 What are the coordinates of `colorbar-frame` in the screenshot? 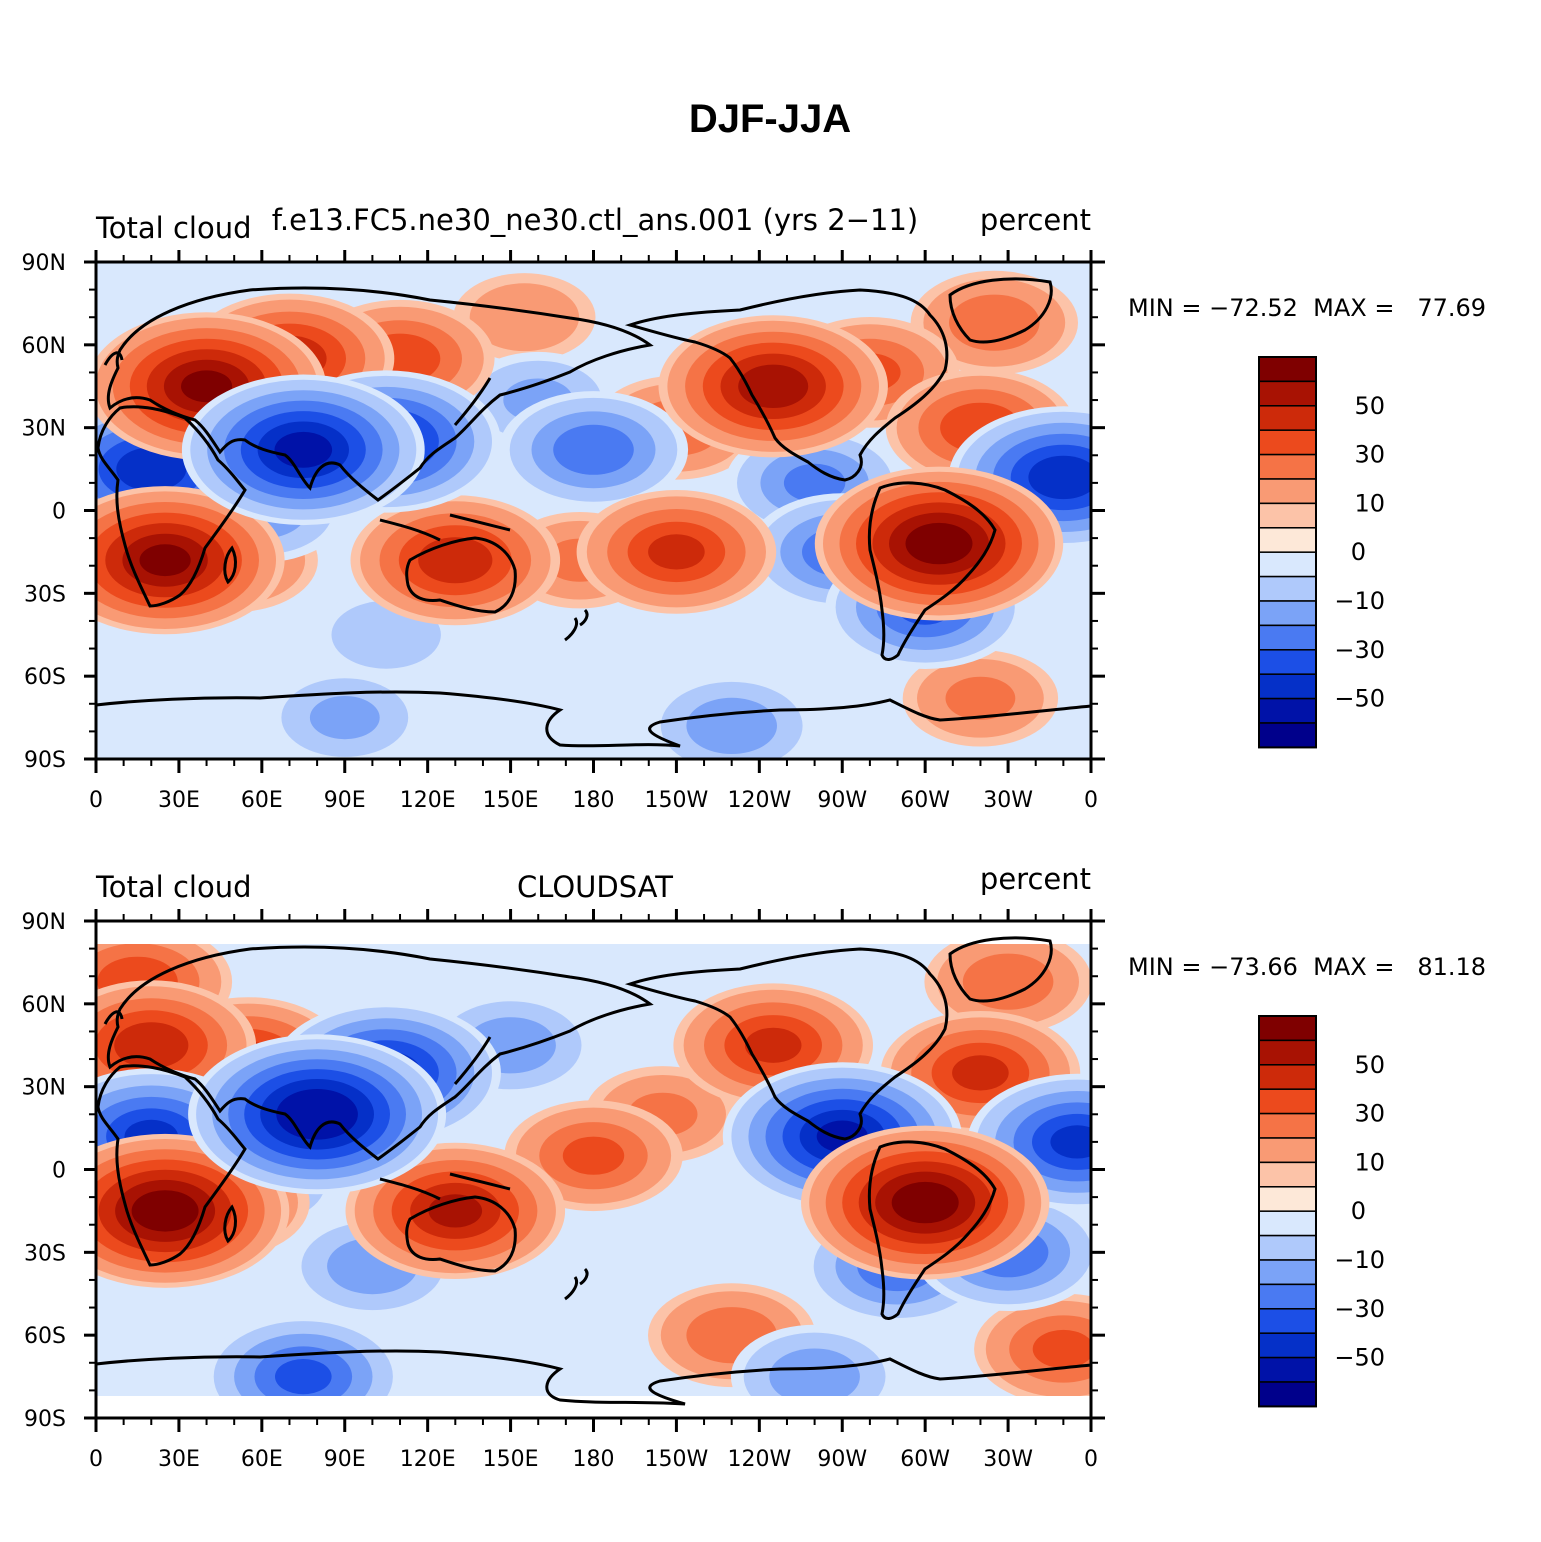 It's located at (1287, 1211).